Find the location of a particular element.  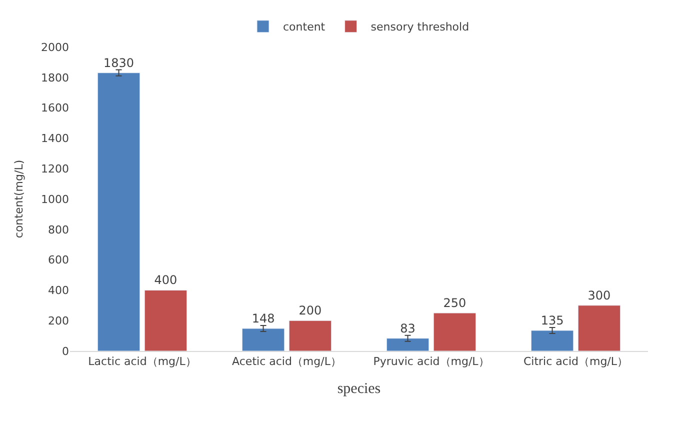

x-axis-title: species is located at coordinates (359, 389).